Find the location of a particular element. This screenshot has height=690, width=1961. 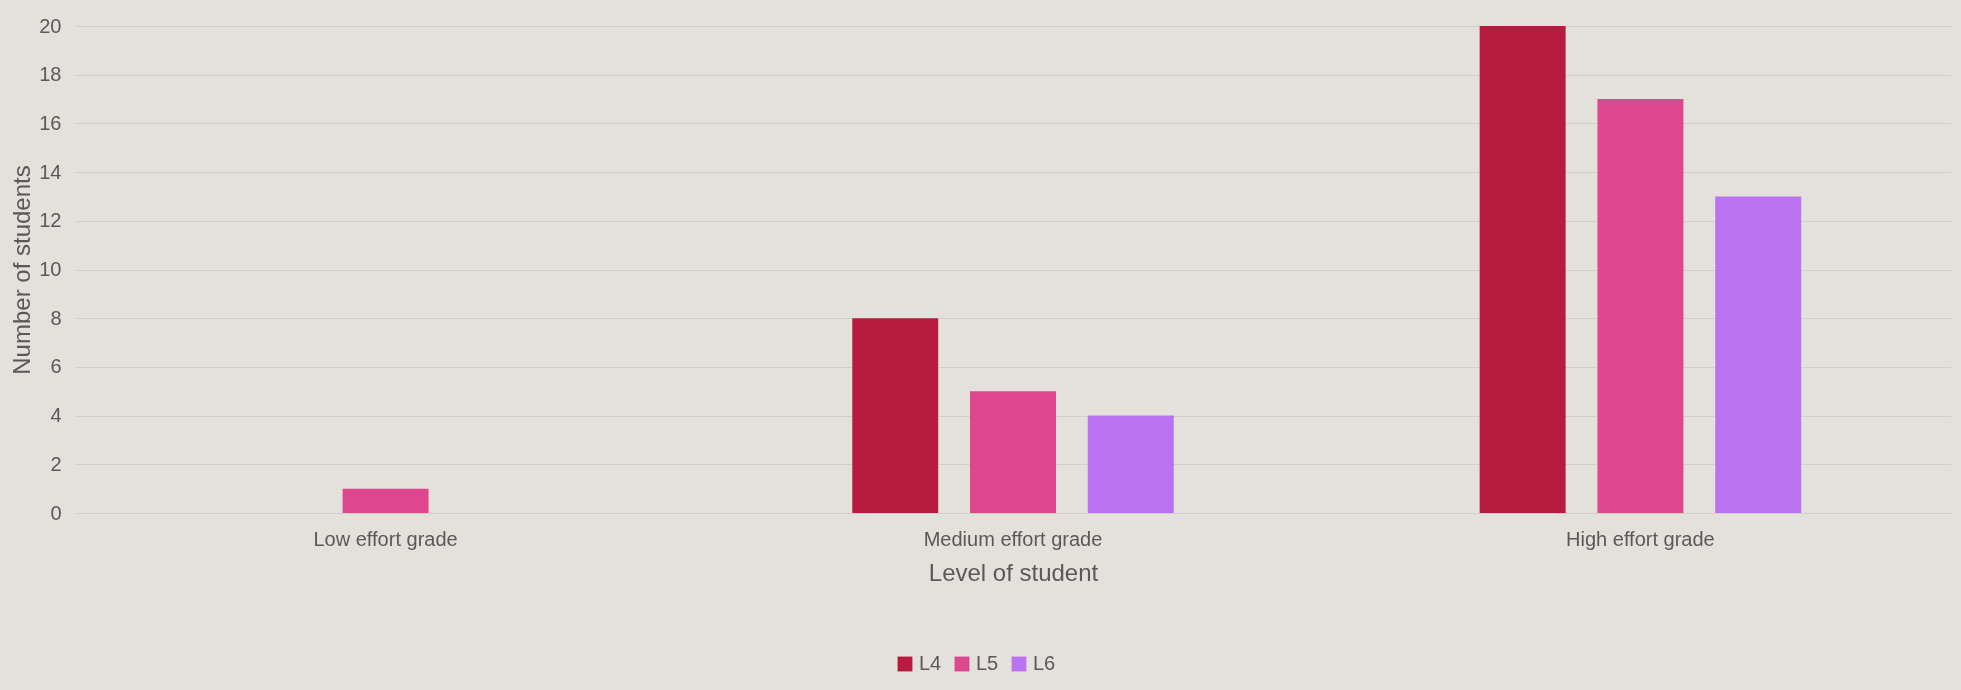

x-axis-title: Level of student is located at coordinates (1013, 572).